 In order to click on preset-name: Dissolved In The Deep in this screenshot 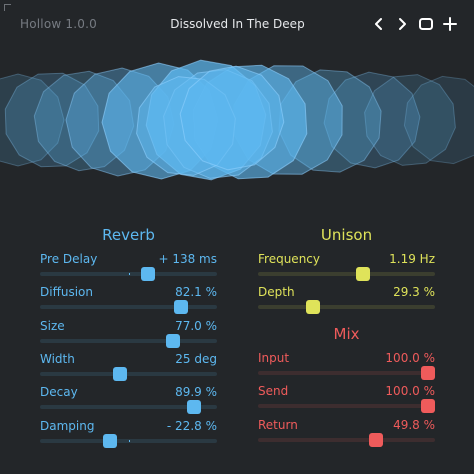, I will do `click(237, 24)`.